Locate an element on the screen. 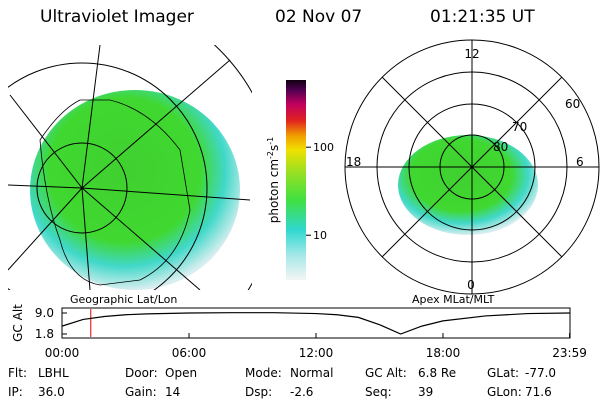 The width and height of the screenshot is (600, 400). x-tick-label: 06:00 is located at coordinates (189, 353).